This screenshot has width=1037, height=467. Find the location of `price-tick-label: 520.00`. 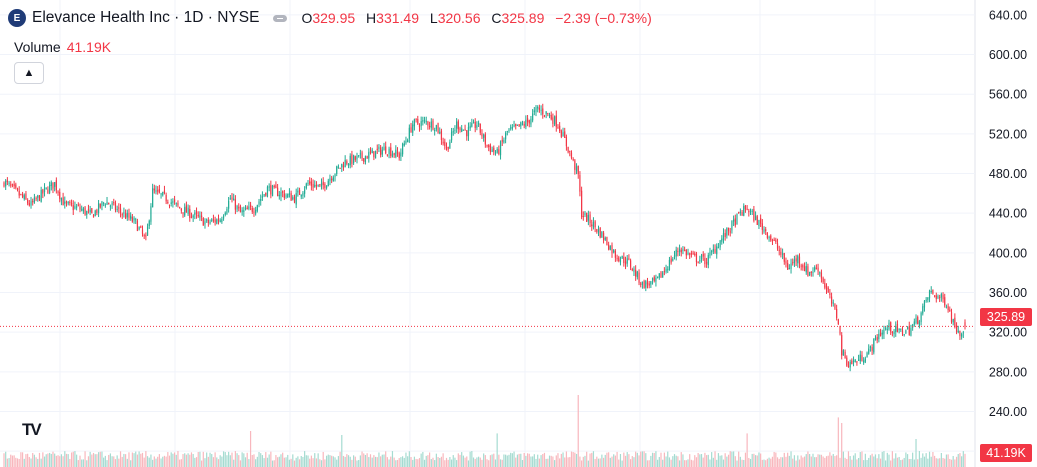

price-tick-label: 520.00 is located at coordinates (1008, 134).